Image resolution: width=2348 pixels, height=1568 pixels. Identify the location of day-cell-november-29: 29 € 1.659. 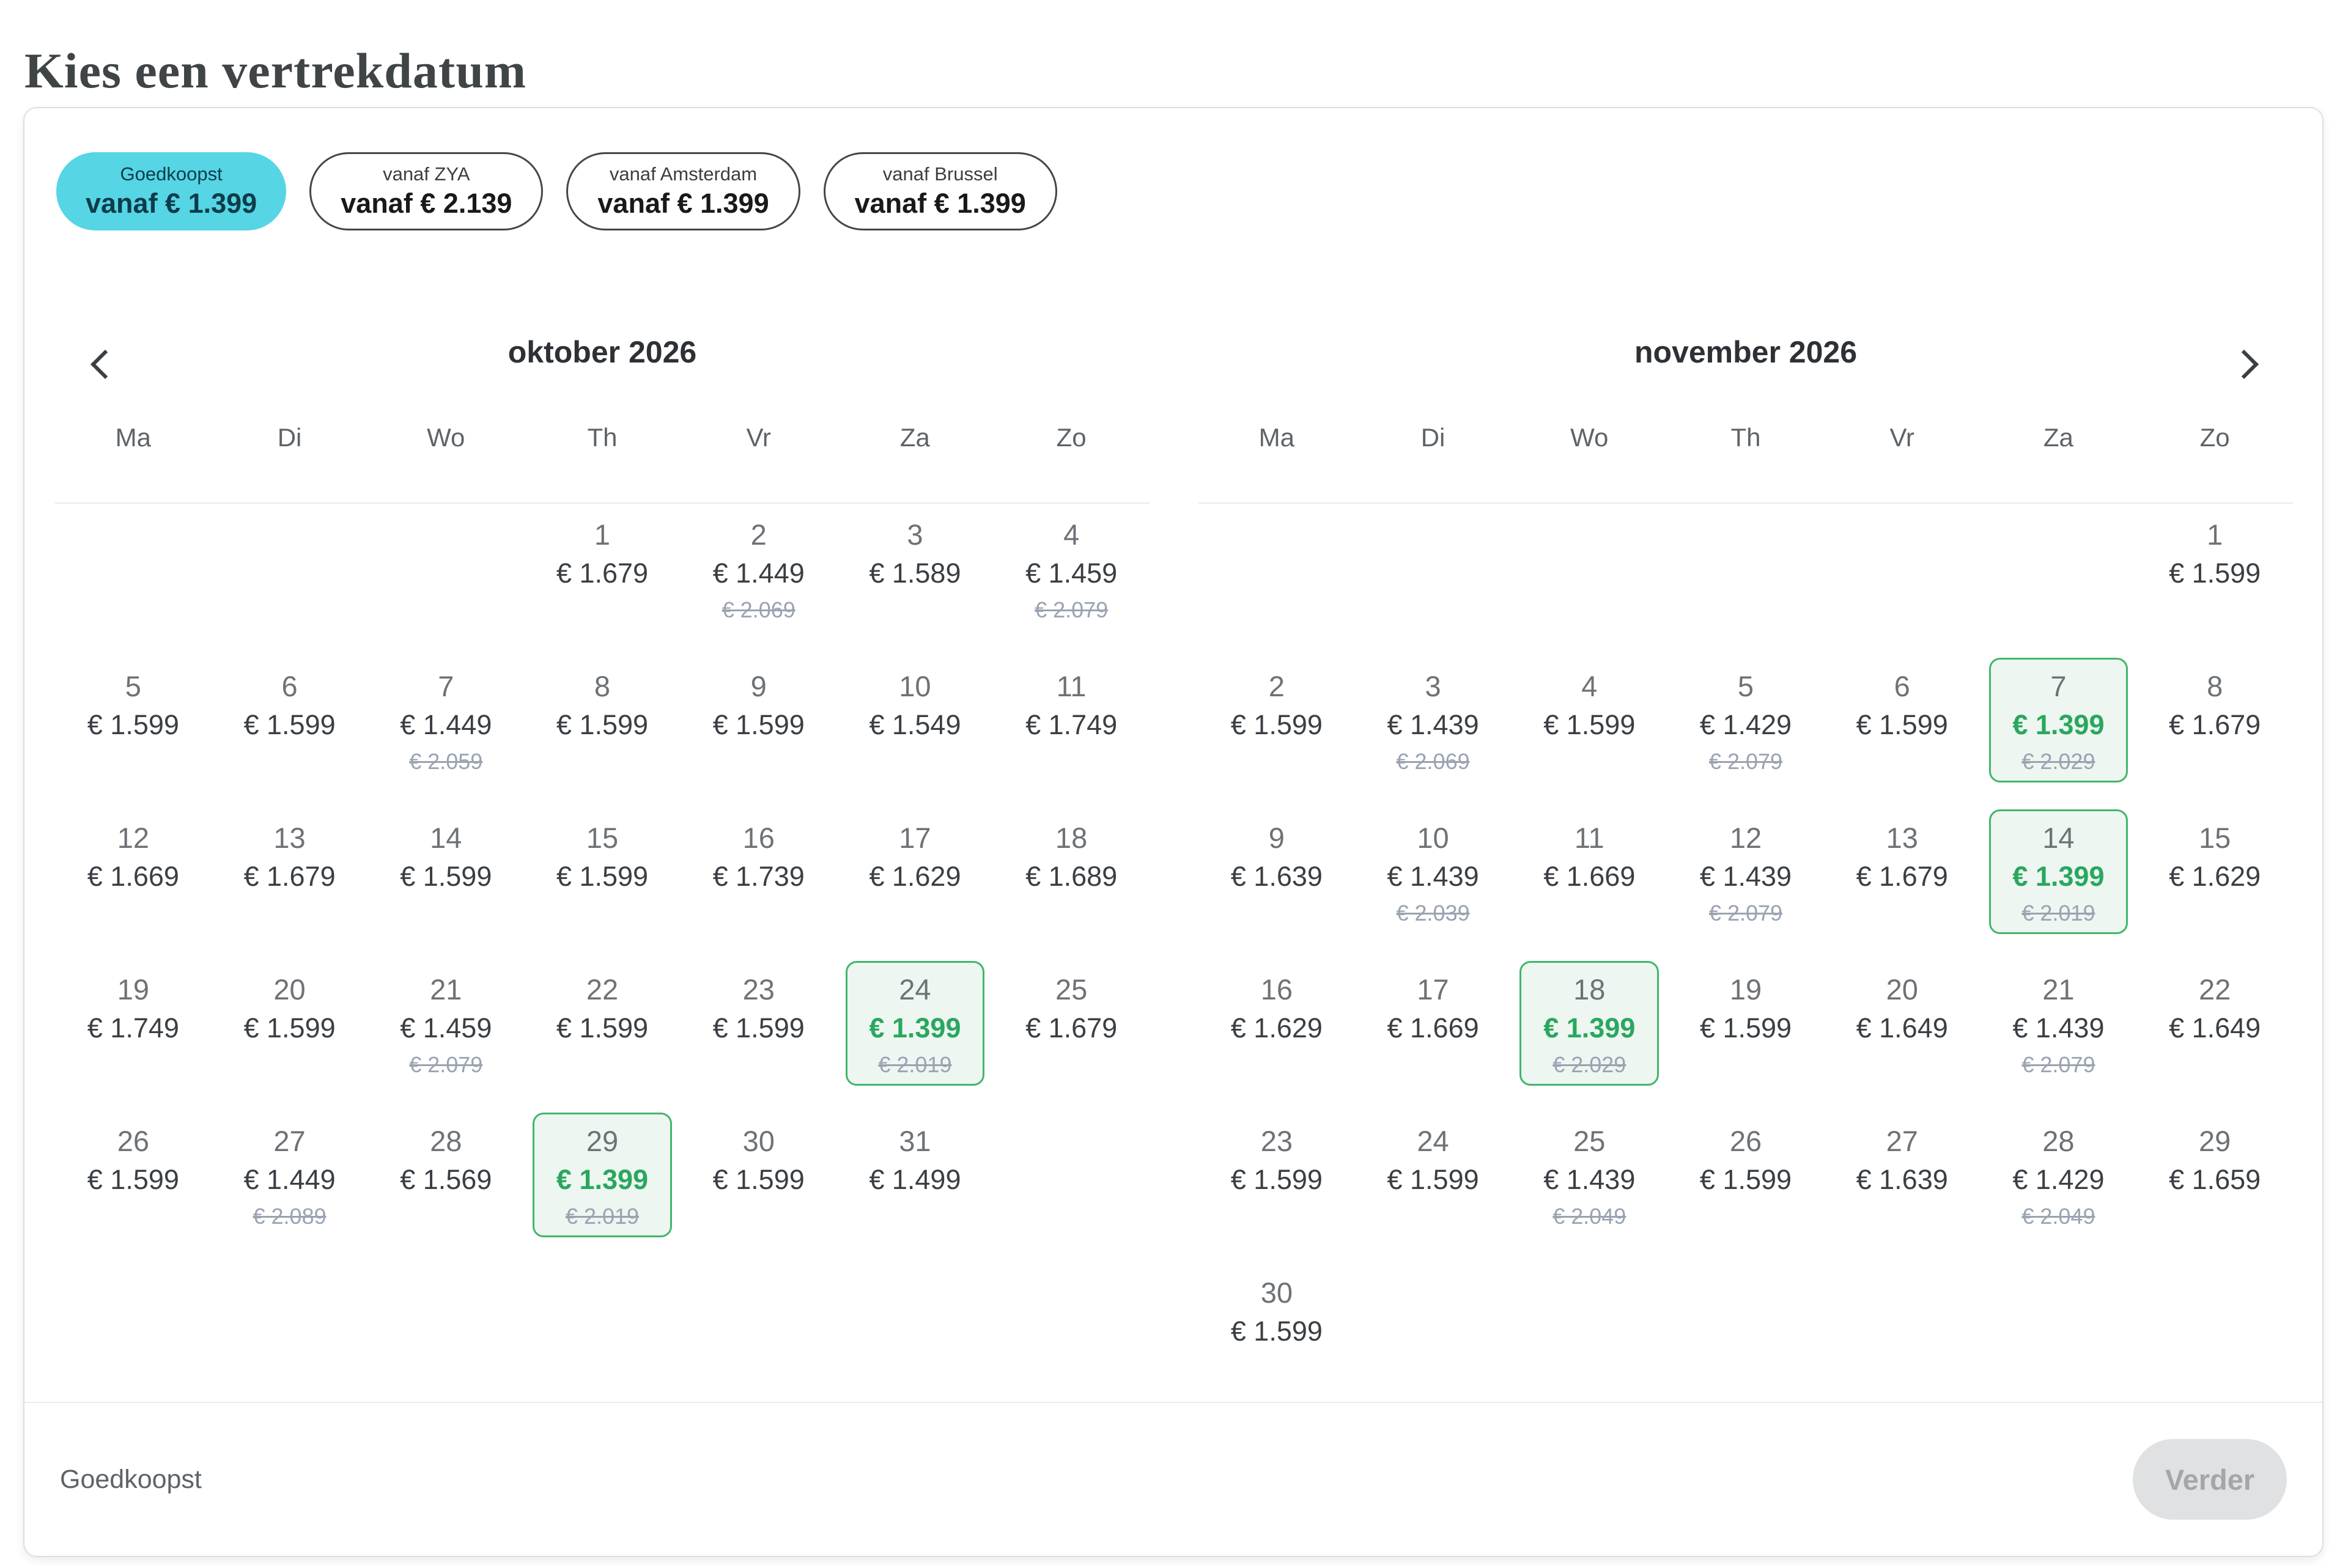
(2214, 1175).